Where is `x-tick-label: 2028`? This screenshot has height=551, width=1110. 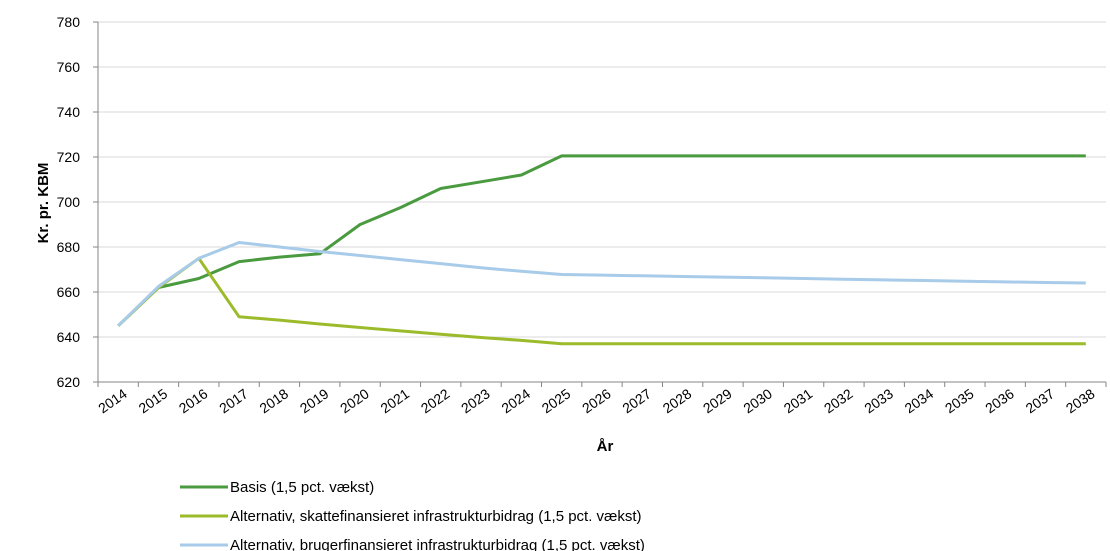 x-tick-label: 2028 is located at coordinates (677, 400).